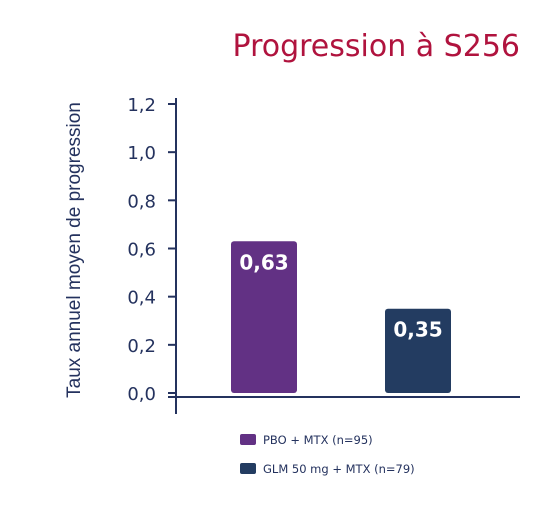 The width and height of the screenshot is (537, 519). I want to click on legend-label: PBO + MTX (n=95), so click(318, 440).